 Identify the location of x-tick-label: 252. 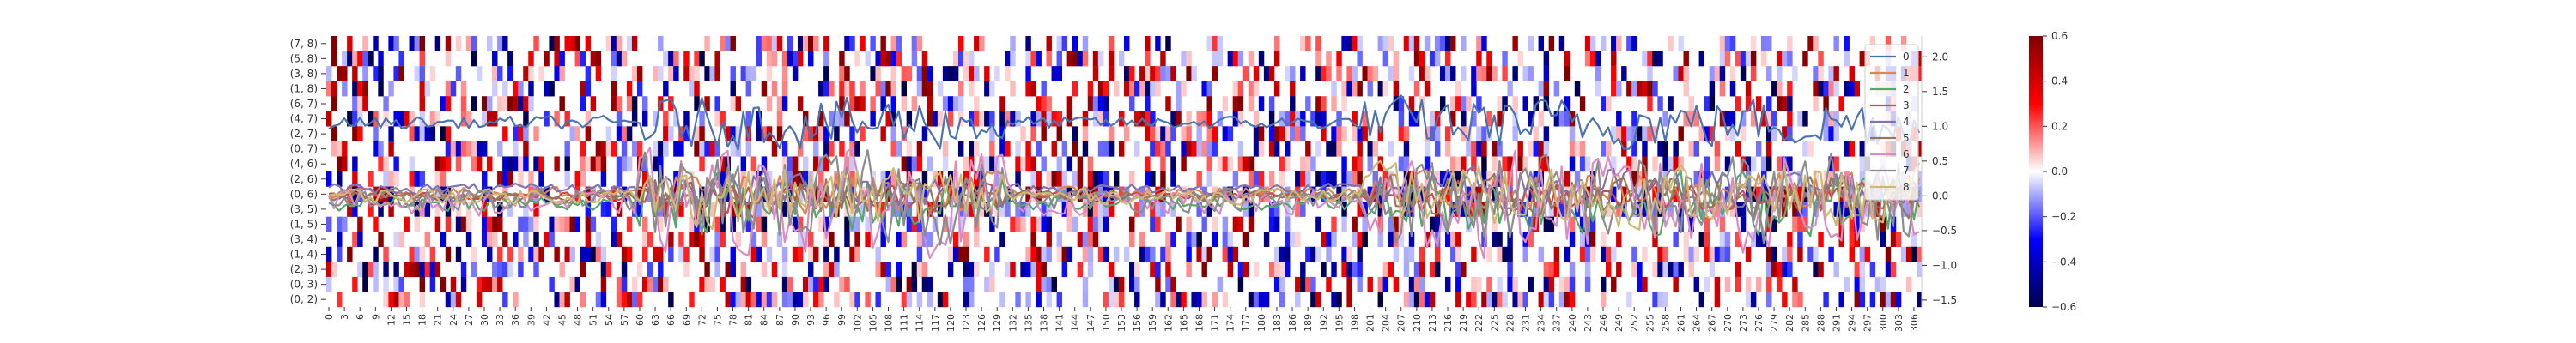
(1634, 323).